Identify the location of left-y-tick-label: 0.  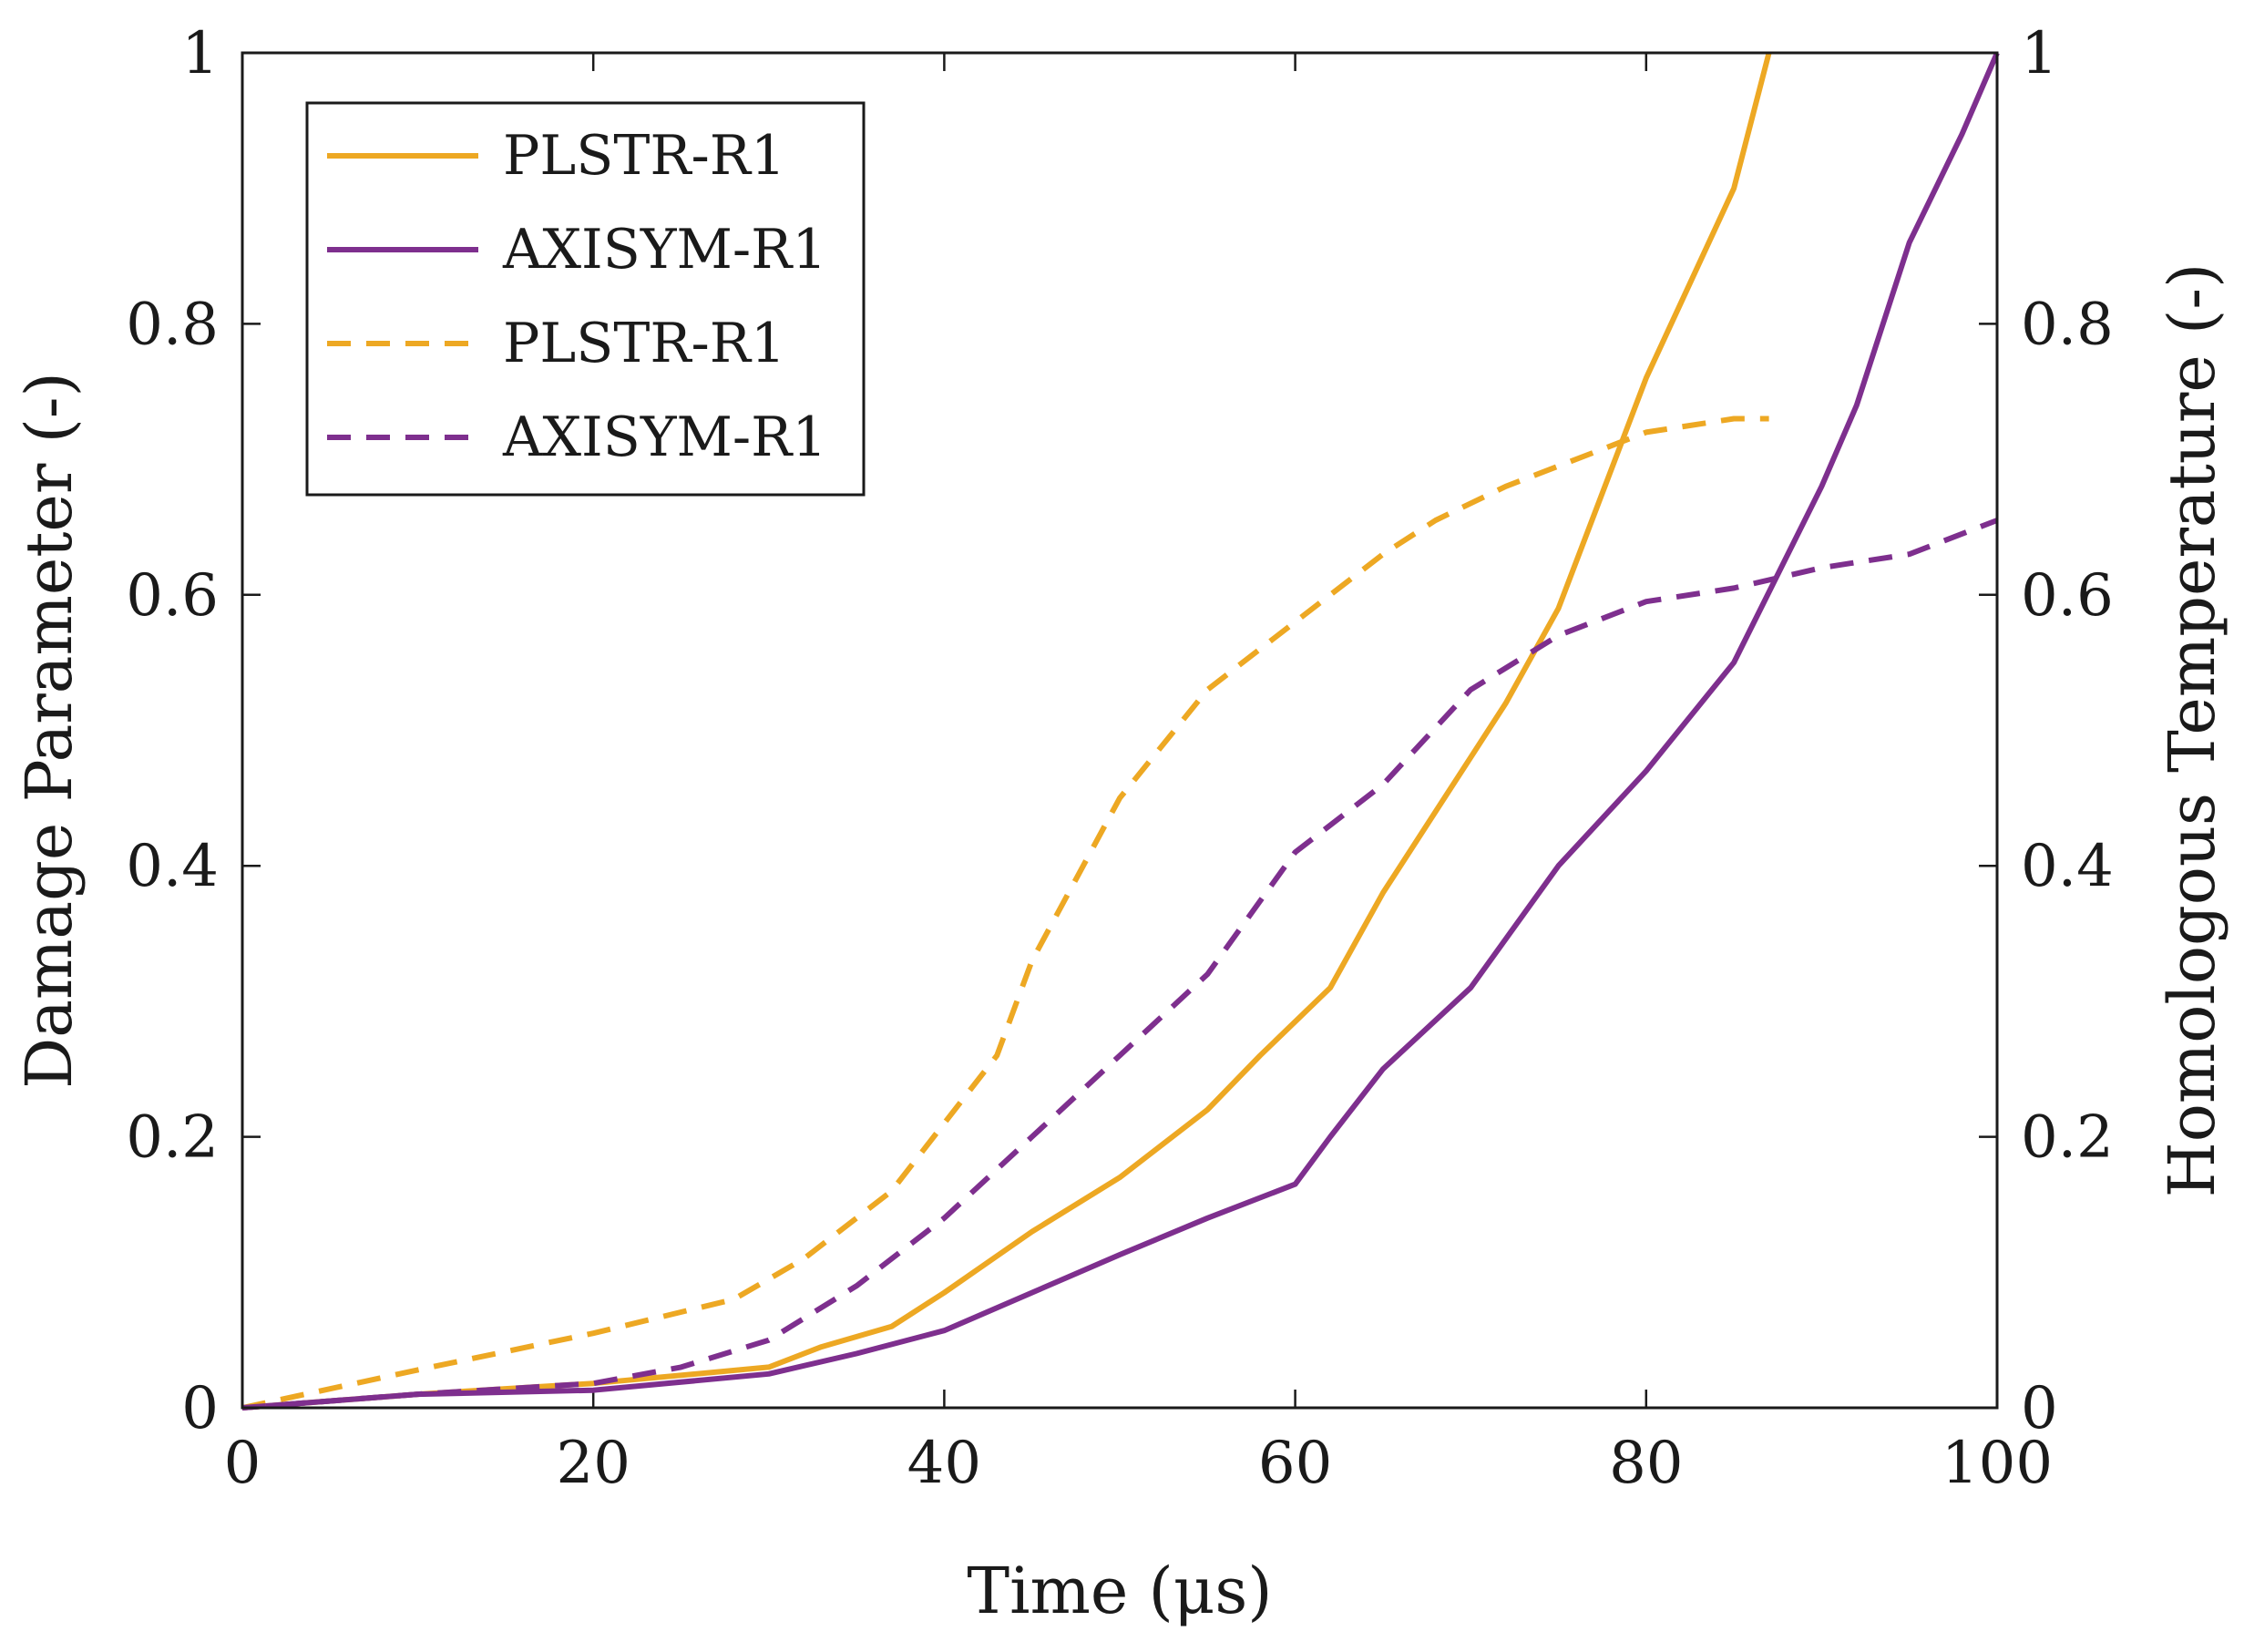
(200, 1408).